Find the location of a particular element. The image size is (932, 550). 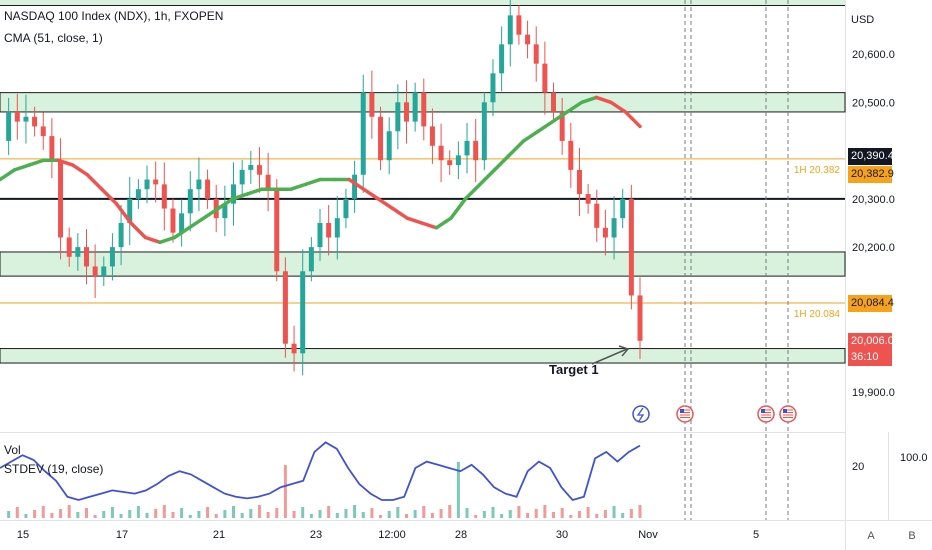

time-tick-label: 17 is located at coordinates (122, 535).